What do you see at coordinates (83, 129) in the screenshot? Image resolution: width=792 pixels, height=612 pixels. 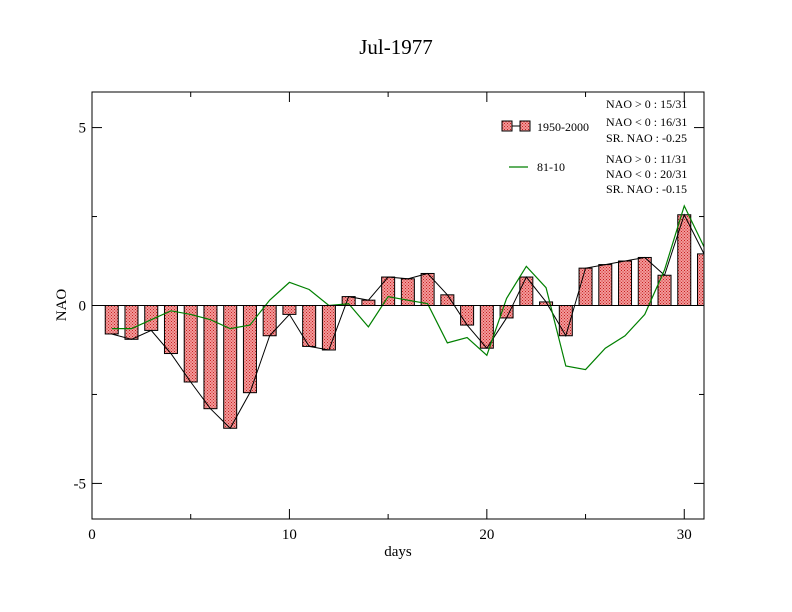 I see `y-tick-label: 5` at bounding box center [83, 129].